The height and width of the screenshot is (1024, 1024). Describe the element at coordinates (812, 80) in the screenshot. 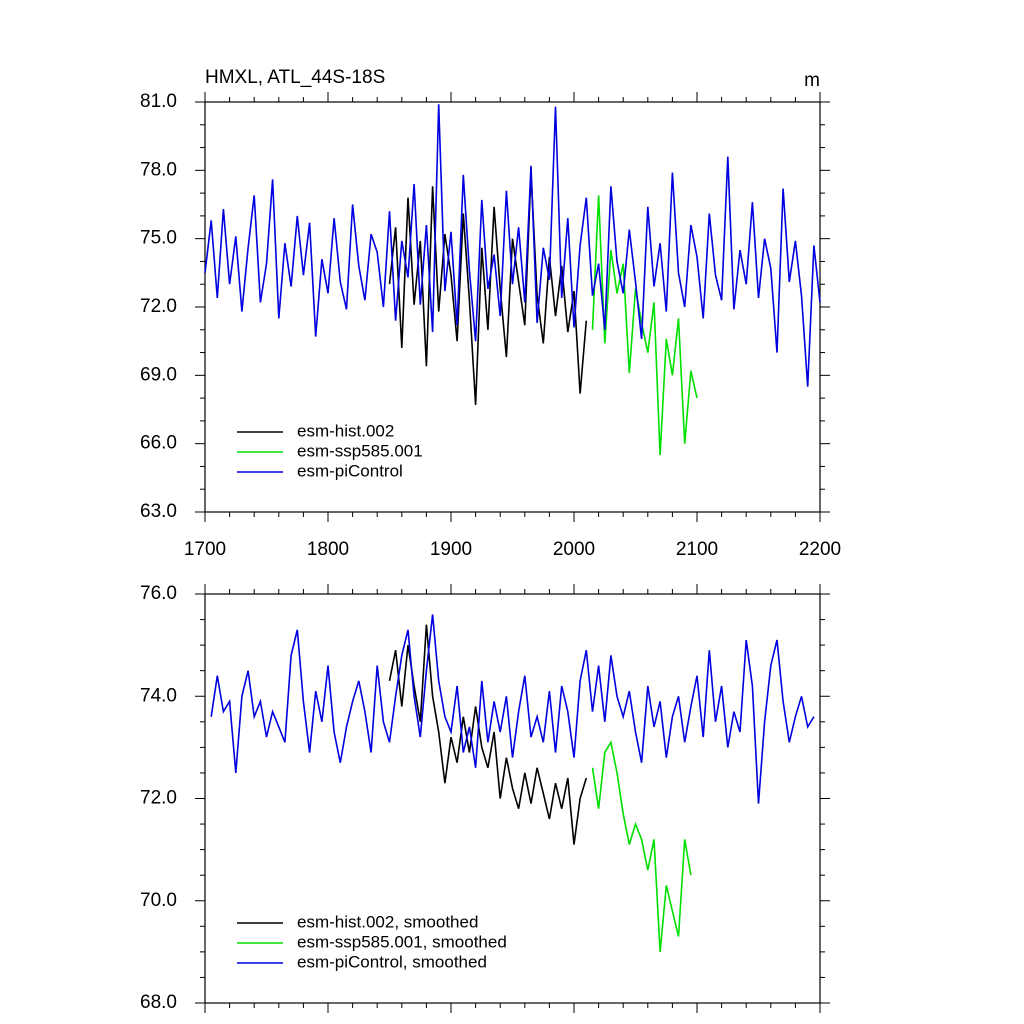

I see `units-label: m` at that location.